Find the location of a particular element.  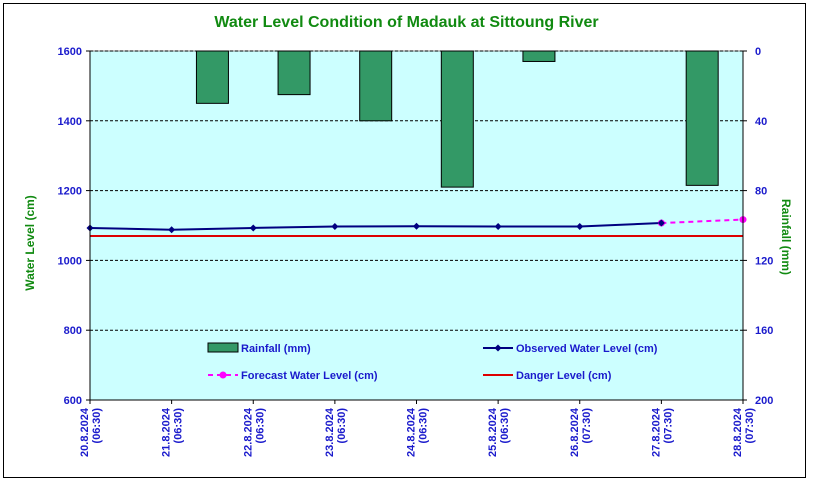

x-tick-label: 24.8.2024(06:30) is located at coordinates (418, 432).